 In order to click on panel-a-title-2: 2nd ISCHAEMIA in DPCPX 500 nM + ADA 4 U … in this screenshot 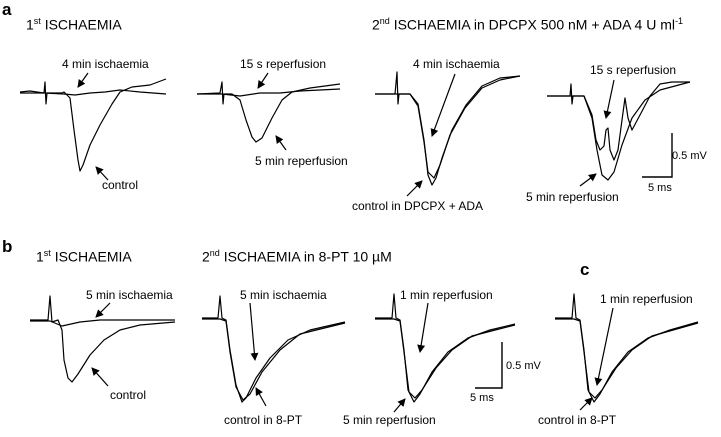, I will do `click(527, 24)`.